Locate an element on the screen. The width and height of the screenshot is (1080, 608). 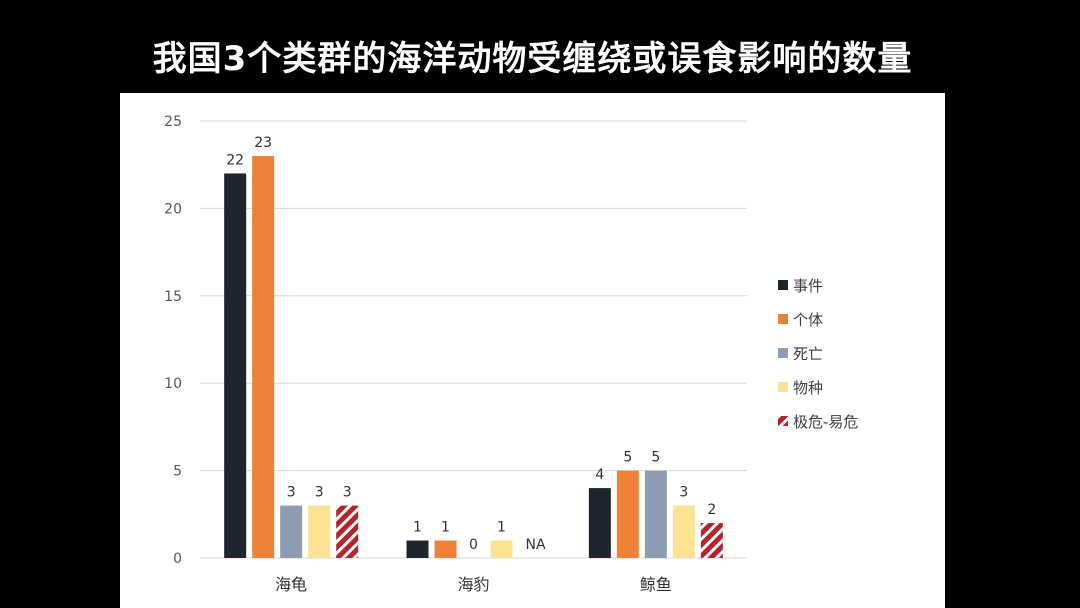
legend-label: 死亡 is located at coordinates (808, 354).